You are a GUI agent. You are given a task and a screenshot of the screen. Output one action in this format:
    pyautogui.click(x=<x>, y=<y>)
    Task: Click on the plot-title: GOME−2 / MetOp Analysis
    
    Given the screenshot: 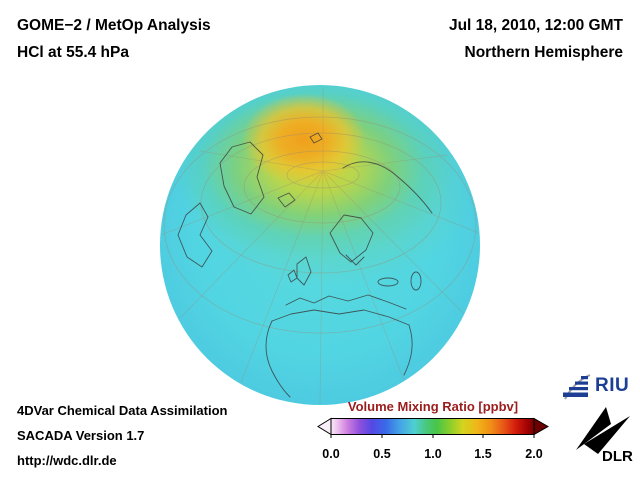 What is the action you would take?
    pyautogui.click(x=114, y=25)
    